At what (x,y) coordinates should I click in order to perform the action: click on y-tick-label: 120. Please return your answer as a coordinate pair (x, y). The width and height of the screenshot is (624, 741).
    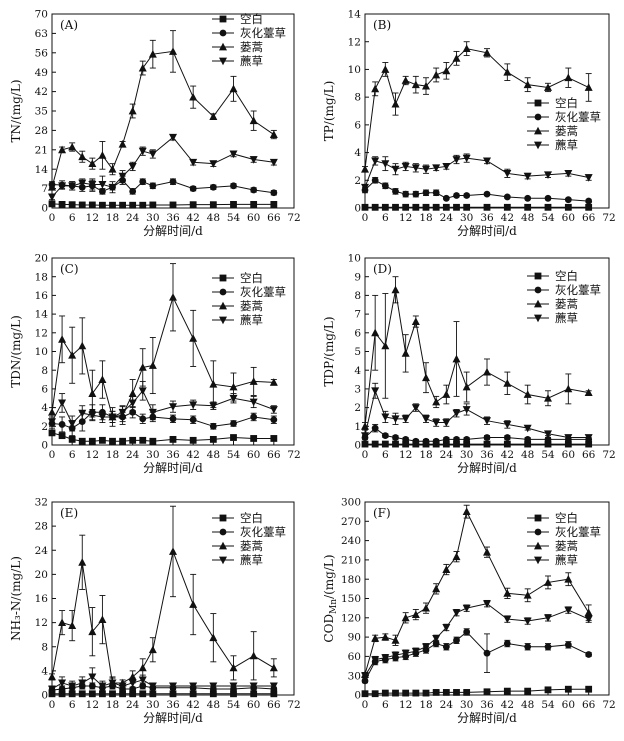
    Looking at the image, I should click on (351, 618).